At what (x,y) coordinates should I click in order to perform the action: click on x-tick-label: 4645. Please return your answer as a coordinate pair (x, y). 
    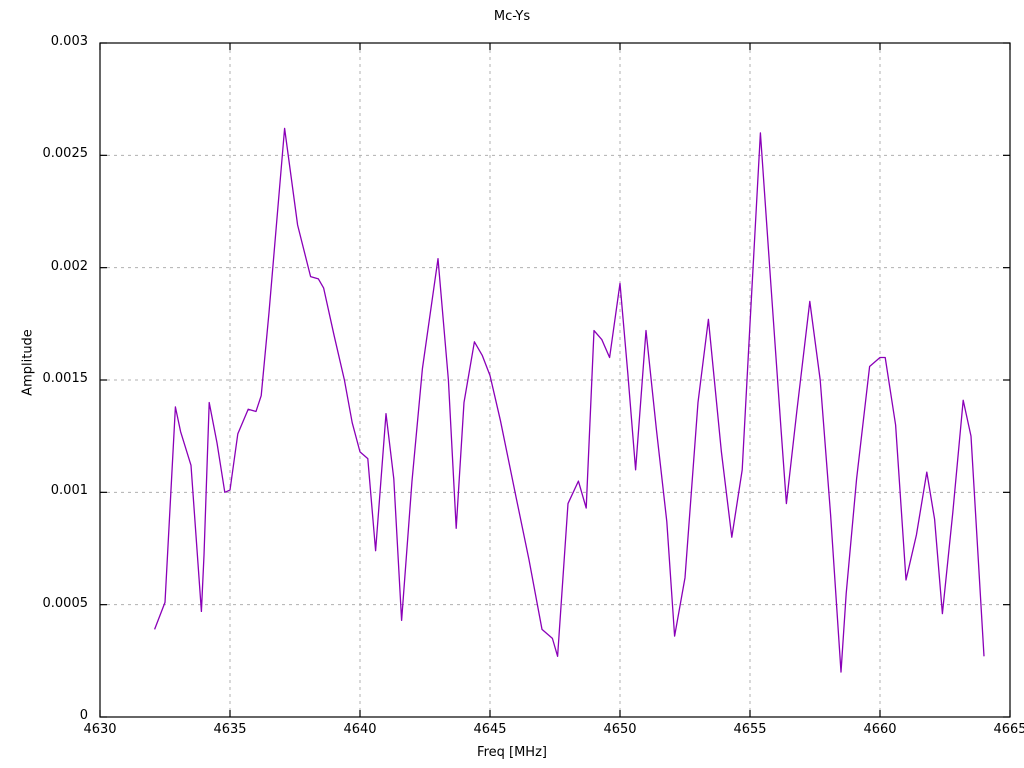
    Looking at the image, I should click on (490, 729).